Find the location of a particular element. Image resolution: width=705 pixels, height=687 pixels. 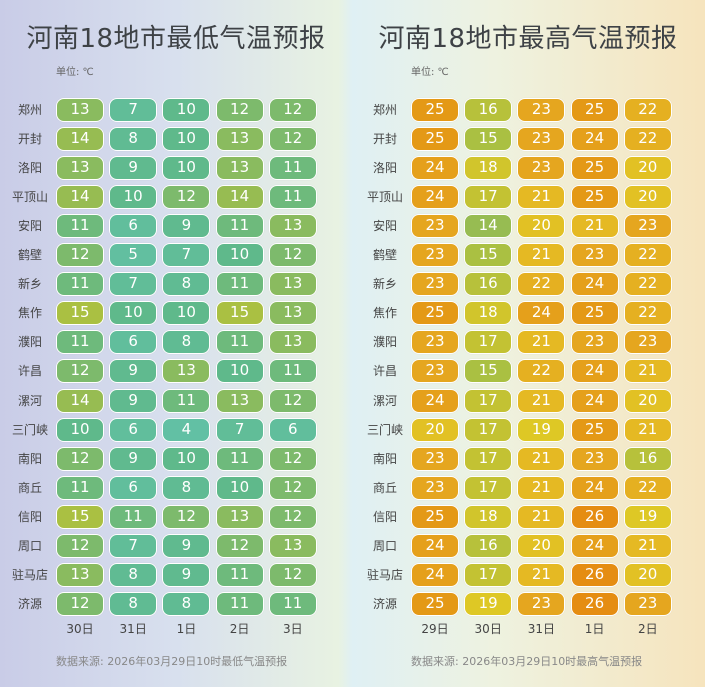

row-label: 商丘 is located at coordinates (29, 487).